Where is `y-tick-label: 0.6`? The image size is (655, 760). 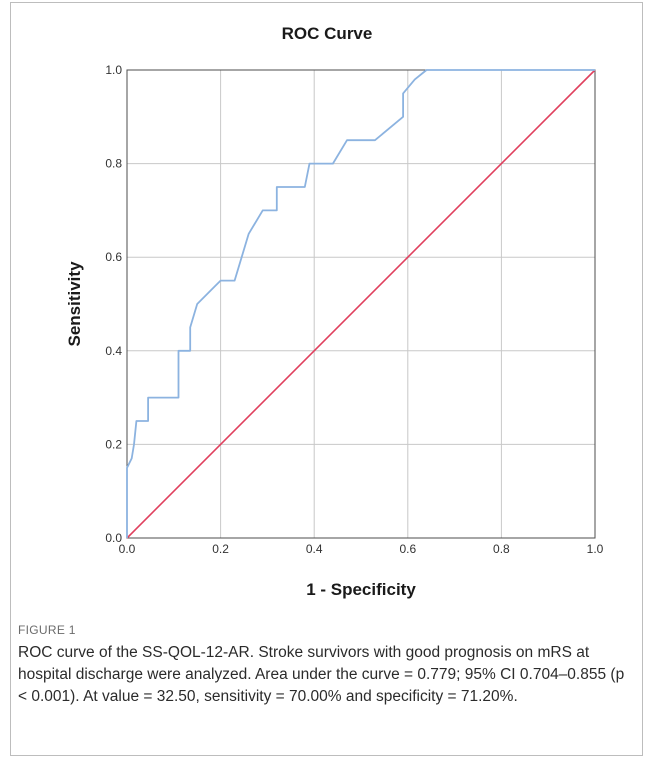 y-tick-label: 0.6 is located at coordinates (113, 257).